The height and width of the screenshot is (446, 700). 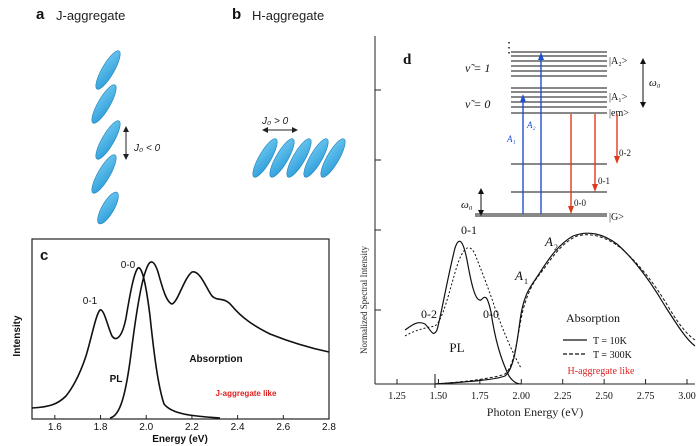 What do you see at coordinates (580, 203) in the screenshot?
I see `transition-label-0-0: 0-0` at bounding box center [580, 203].